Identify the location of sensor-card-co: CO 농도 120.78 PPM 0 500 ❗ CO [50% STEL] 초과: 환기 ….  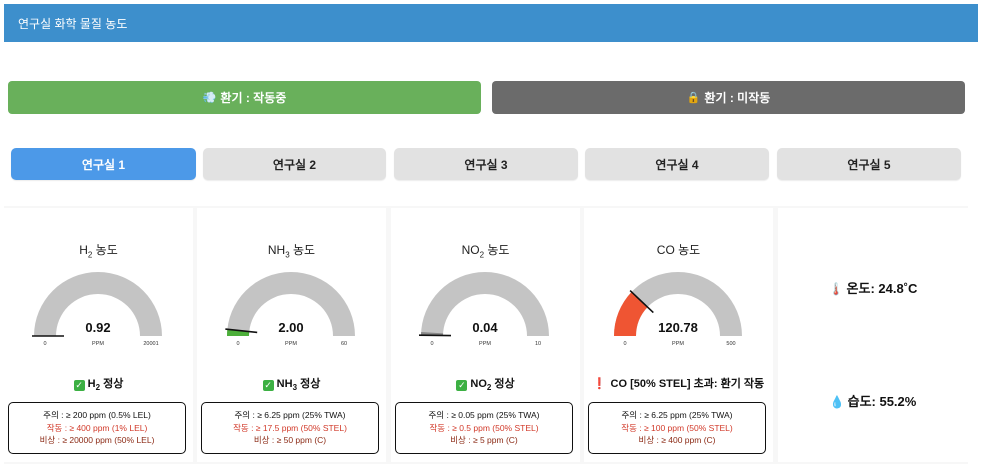
(678, 335).